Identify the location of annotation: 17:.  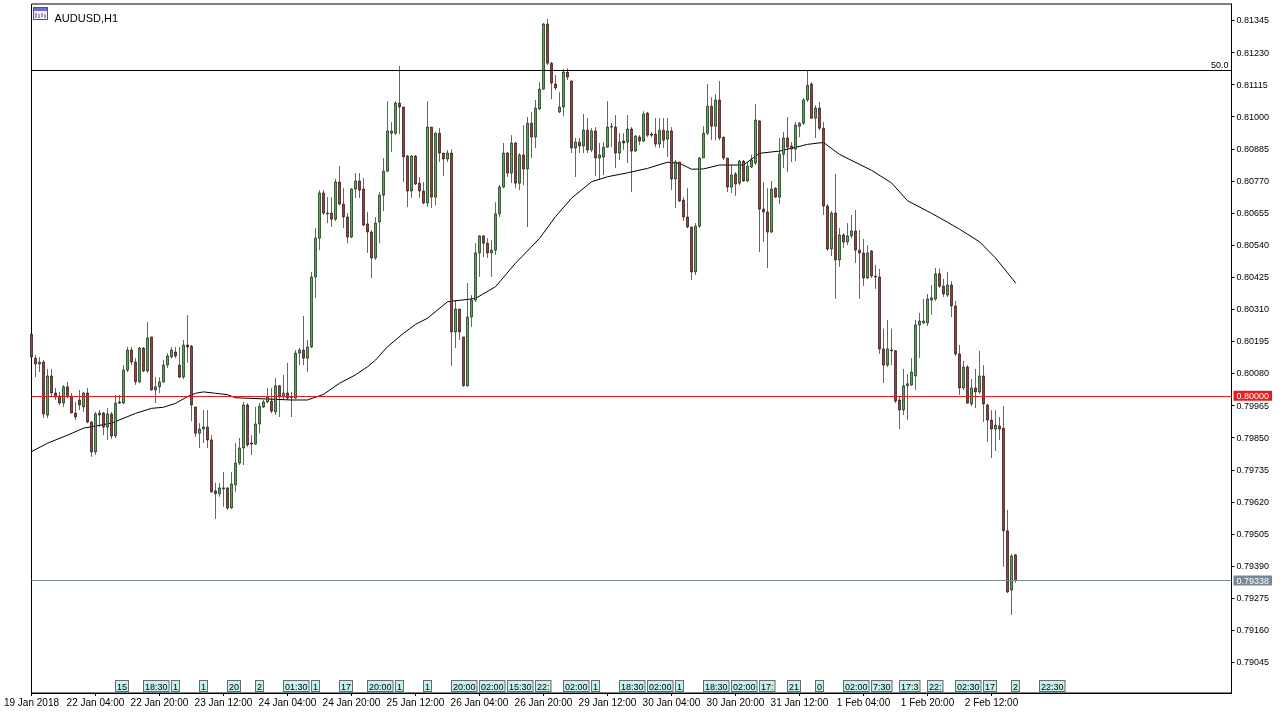
(767, 686).